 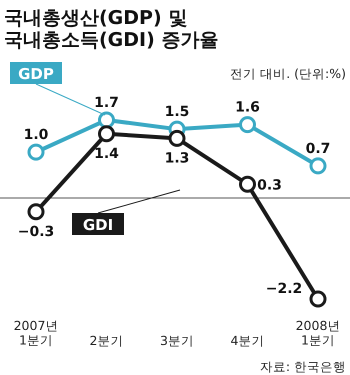 I want to click on data-label: −2.2, so click(x=284, y=289).